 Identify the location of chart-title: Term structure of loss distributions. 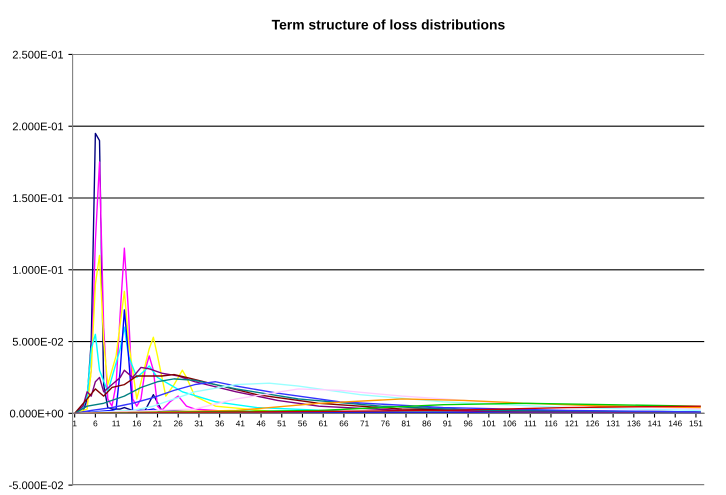
(388, 24).